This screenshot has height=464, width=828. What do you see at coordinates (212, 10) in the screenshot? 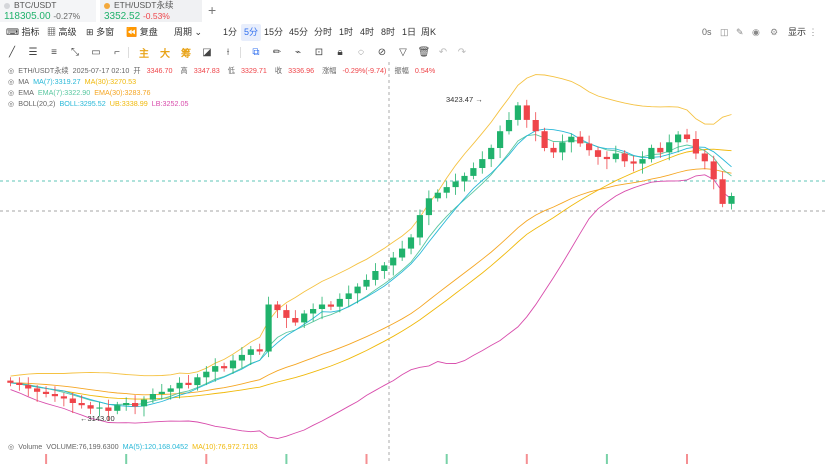
I see `add-tab-icon: +` at bounding box center [212, 10].